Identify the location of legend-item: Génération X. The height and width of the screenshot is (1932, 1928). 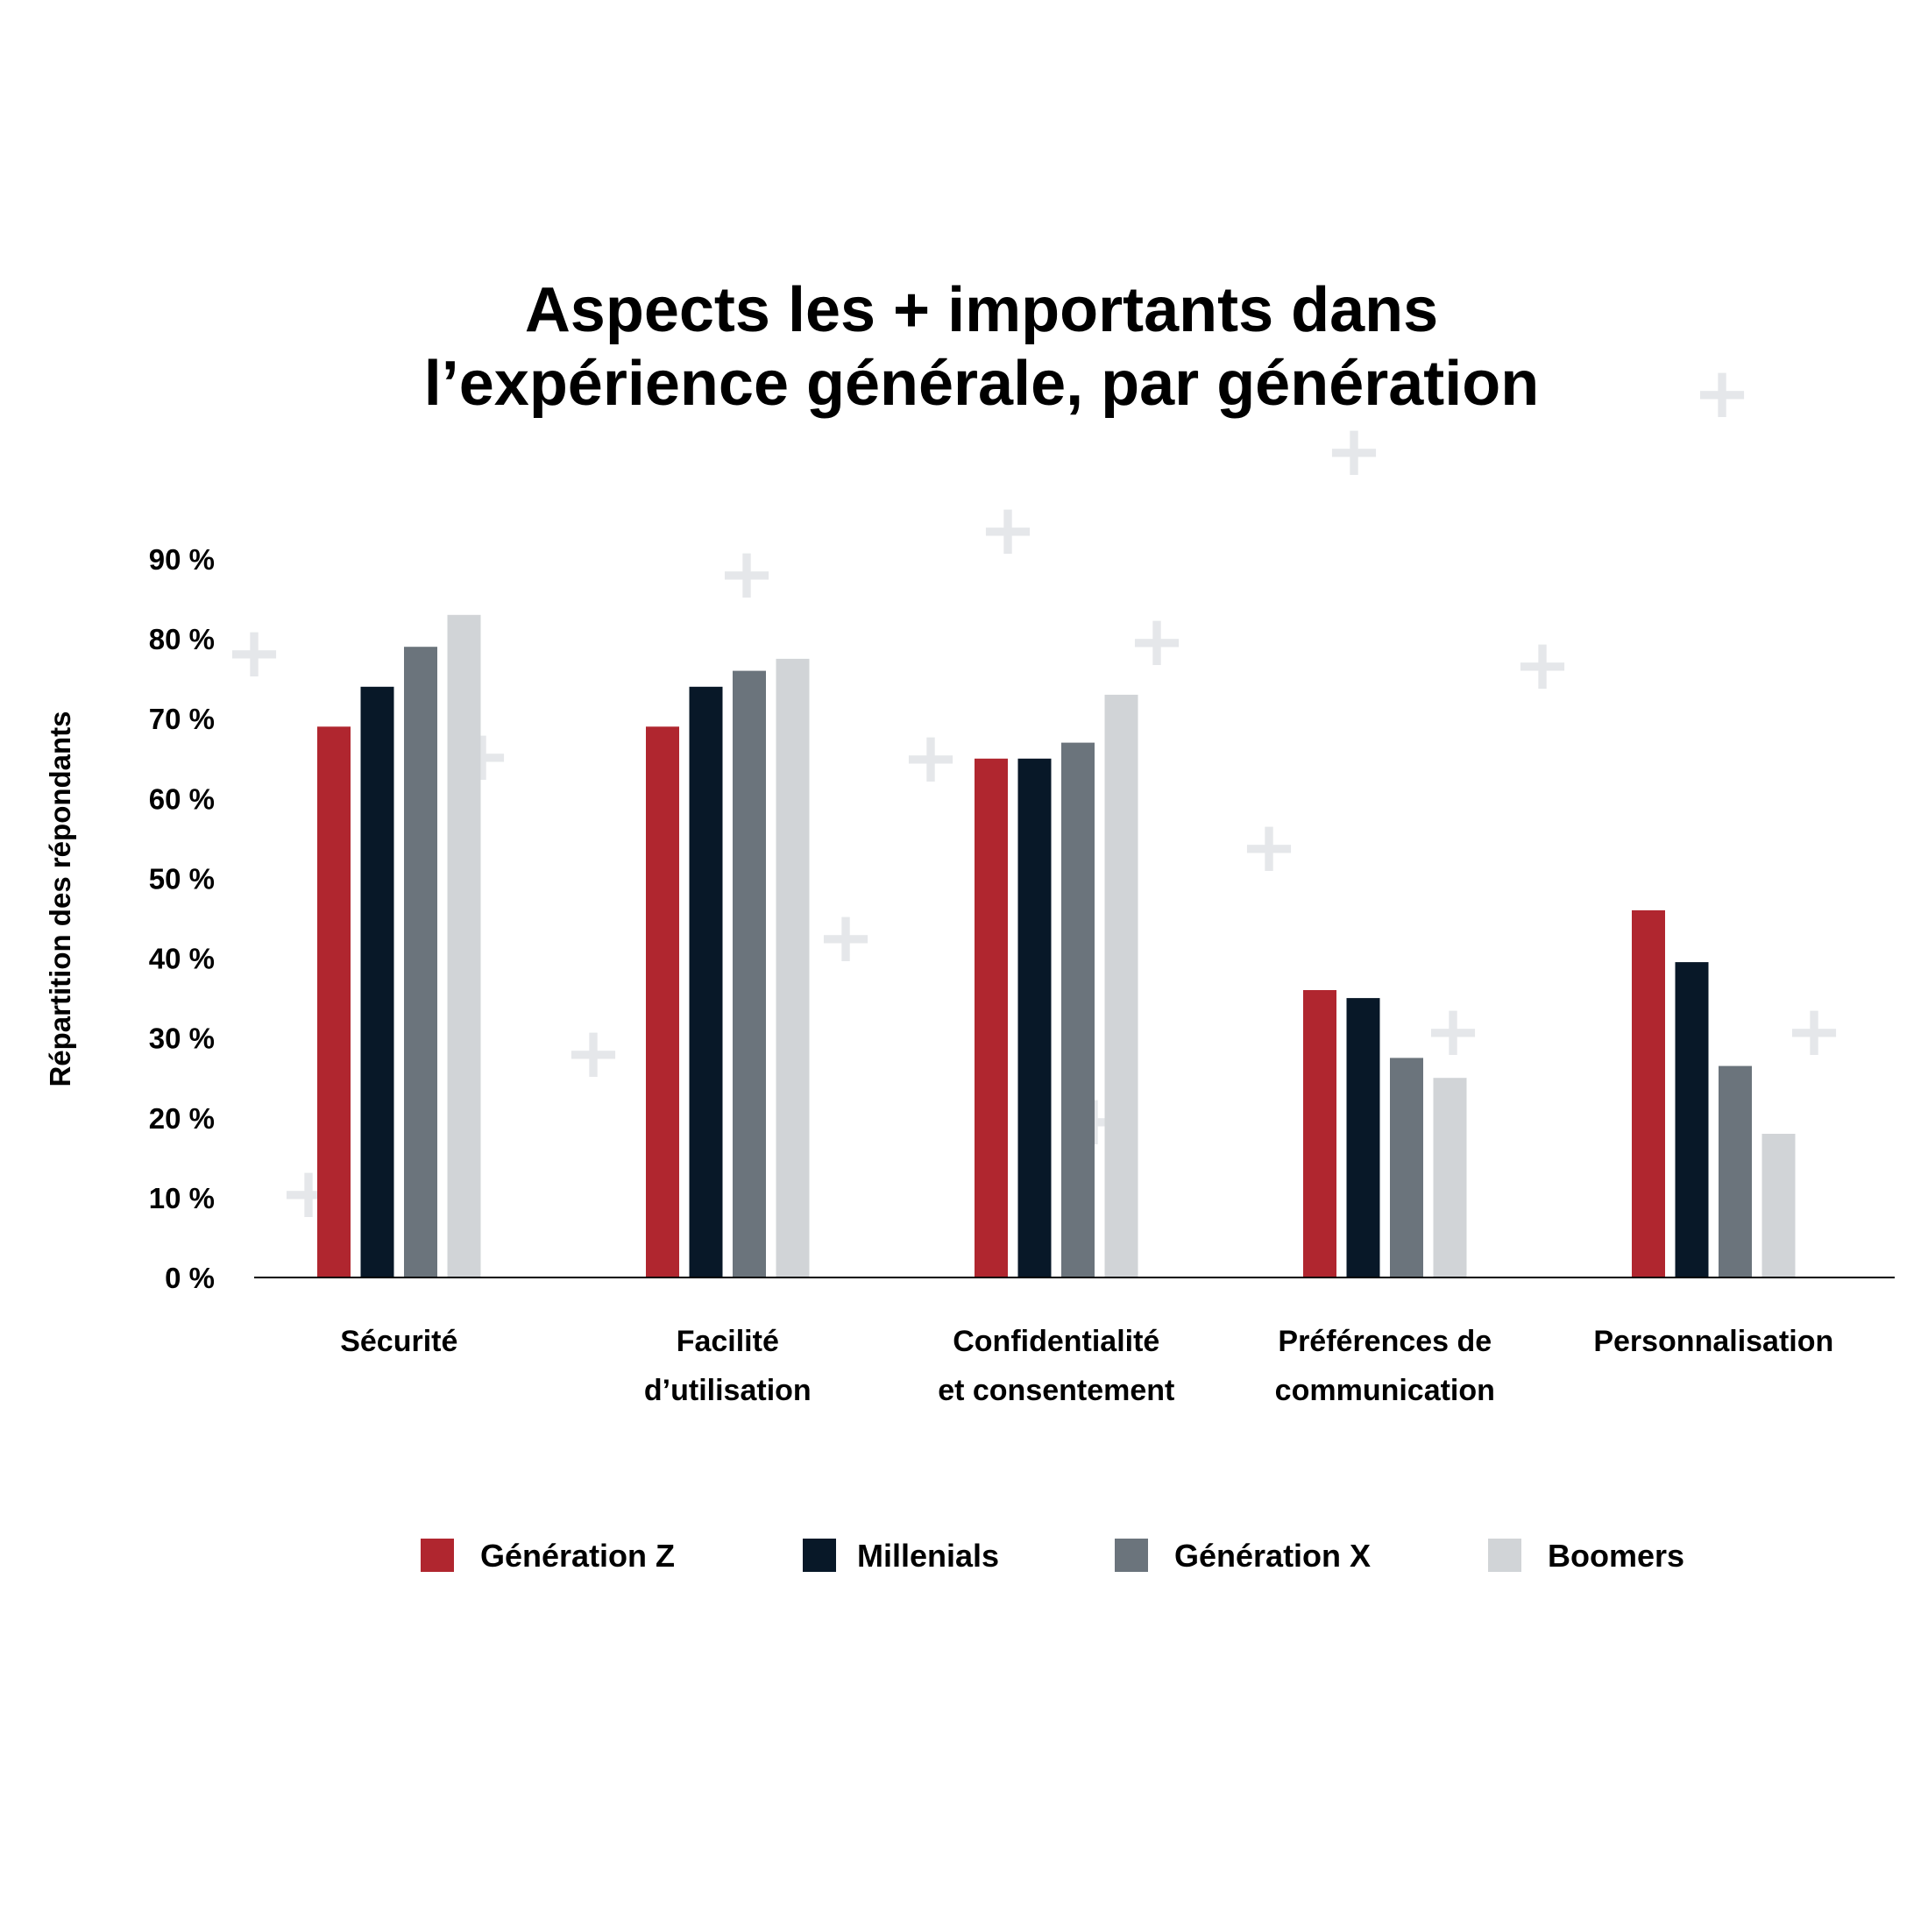
(1243, 1556).